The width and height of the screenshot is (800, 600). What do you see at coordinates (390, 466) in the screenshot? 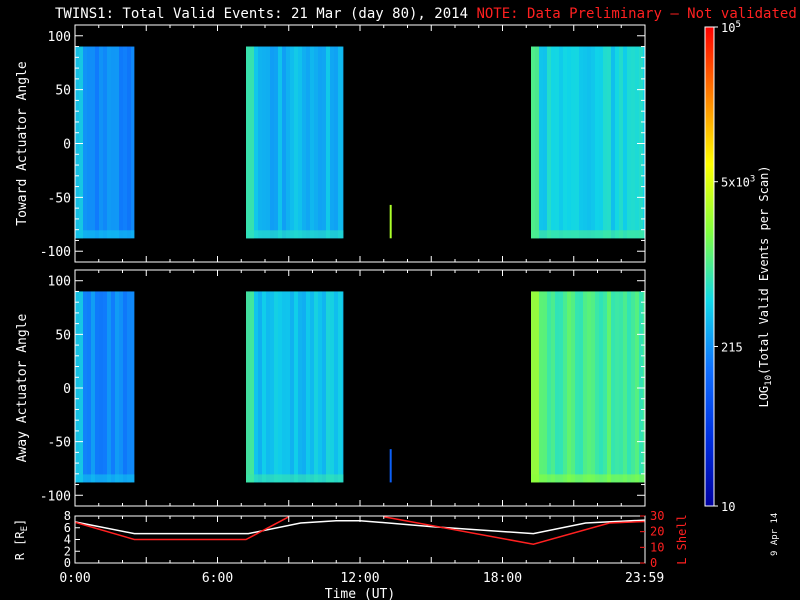
I see `heatmap-block-fill` at bounding box center [390, 466].